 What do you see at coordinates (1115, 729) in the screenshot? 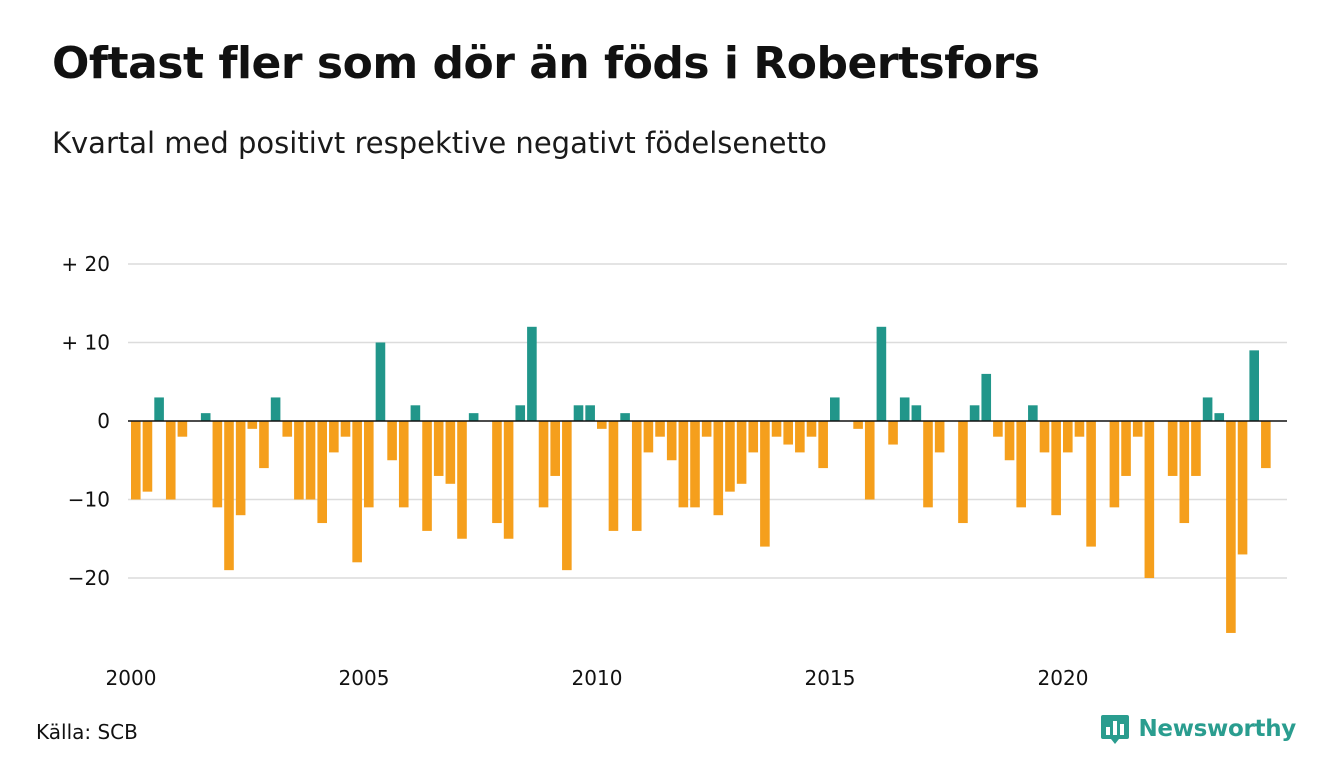
I see `newsworthy-logo-icon` at bounding box center [1115, 729].